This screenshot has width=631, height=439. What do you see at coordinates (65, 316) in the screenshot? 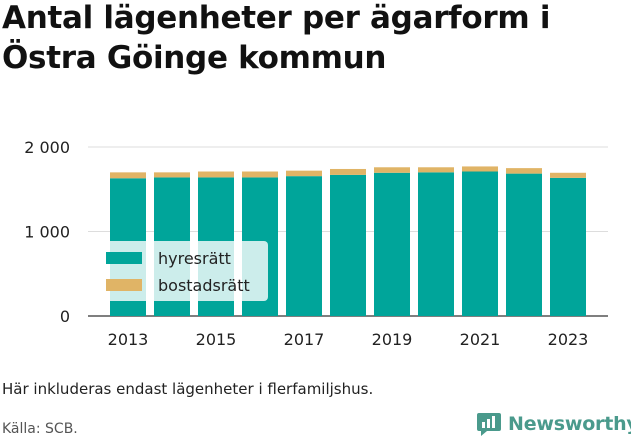
I see `y-tick-label: 0` at bounding box center [65, 316].